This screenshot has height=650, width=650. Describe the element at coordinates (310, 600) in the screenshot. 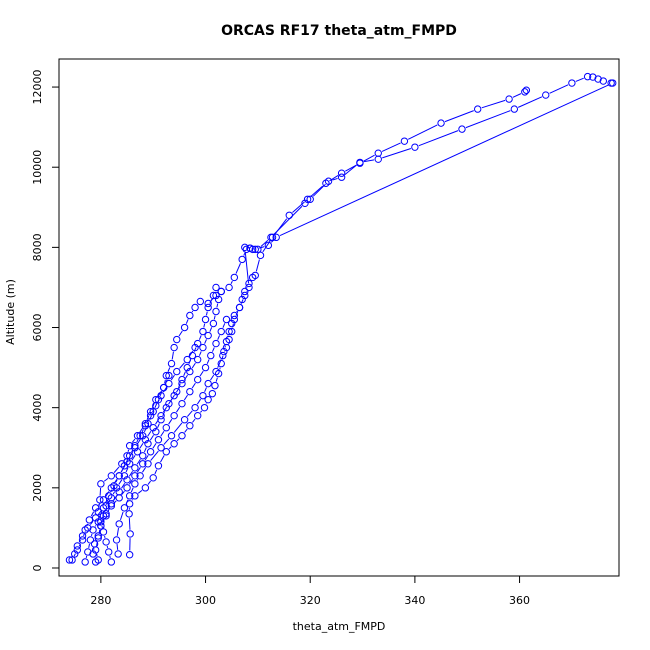

I see `x-tick-label: 320` at that location.